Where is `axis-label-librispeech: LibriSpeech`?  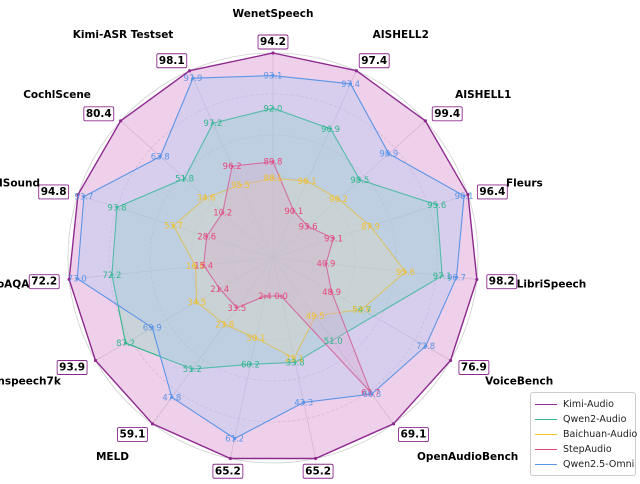
axis-label-librispeech: LibriSpeech is located at coordinates (552, 285).